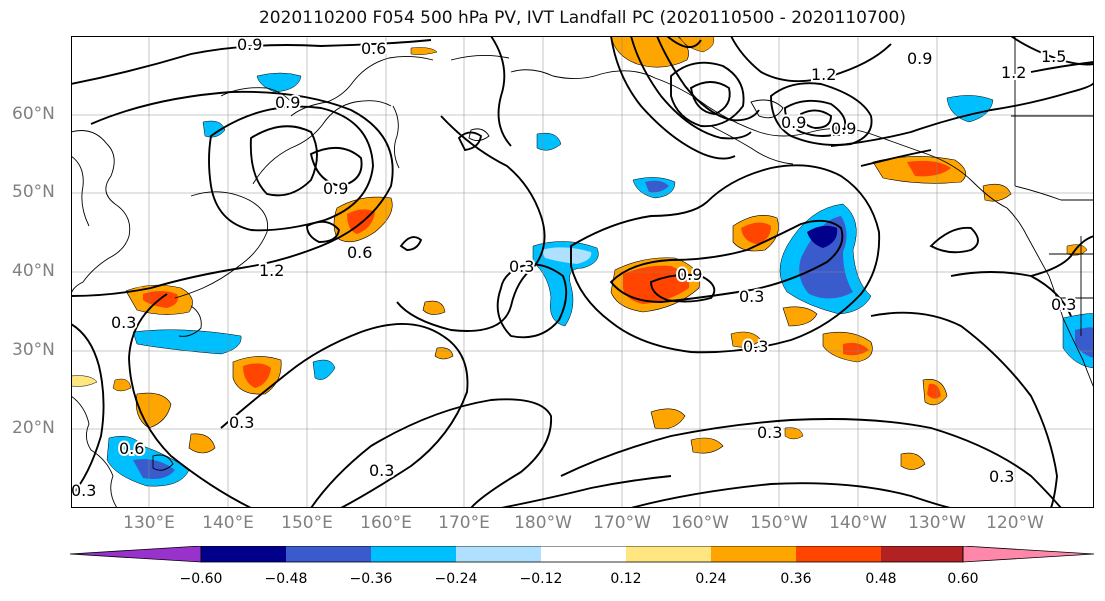 The height and width of the screenshot is (601, 1105). What do you see at coordinates (822, 236) in the screenshot?
I see `shade-neg-45n-215e-core` at bounding box center [822, 236].